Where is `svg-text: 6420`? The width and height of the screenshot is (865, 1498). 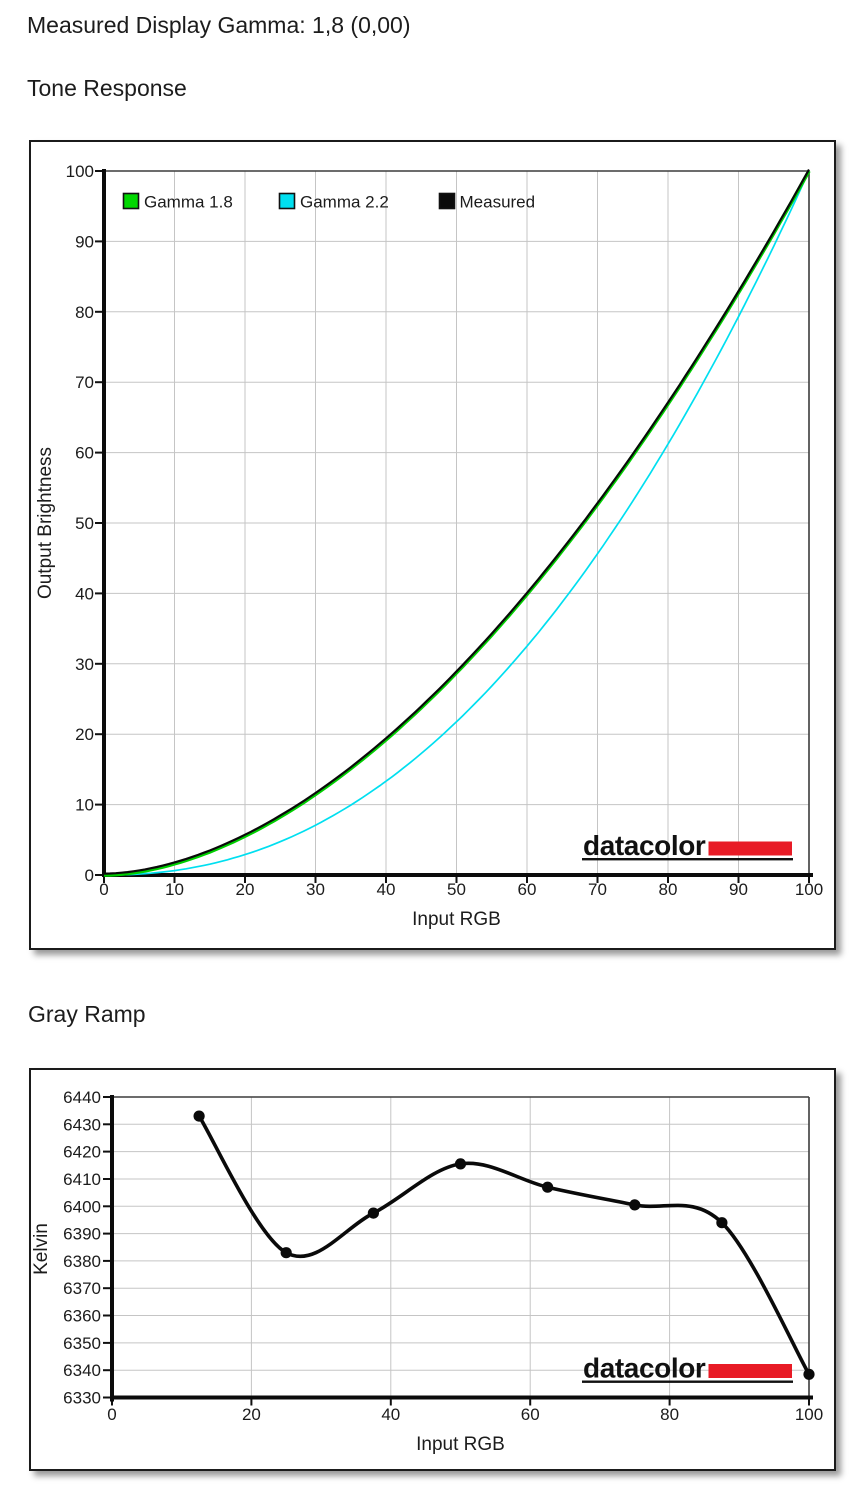 svg-text: 6420 is located at coordinates (82, 1152).